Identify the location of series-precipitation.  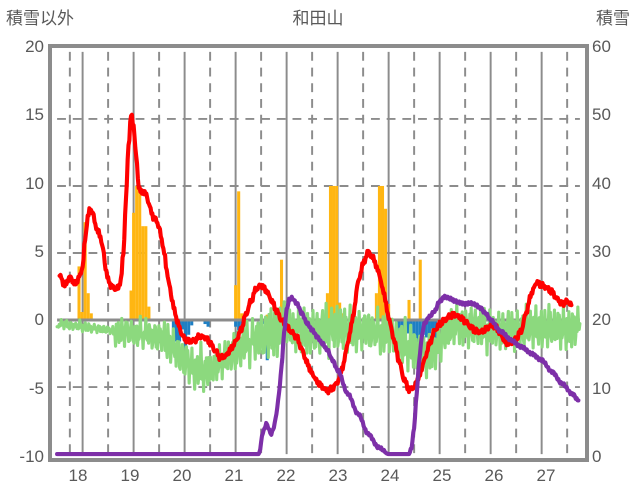
(249, 253).